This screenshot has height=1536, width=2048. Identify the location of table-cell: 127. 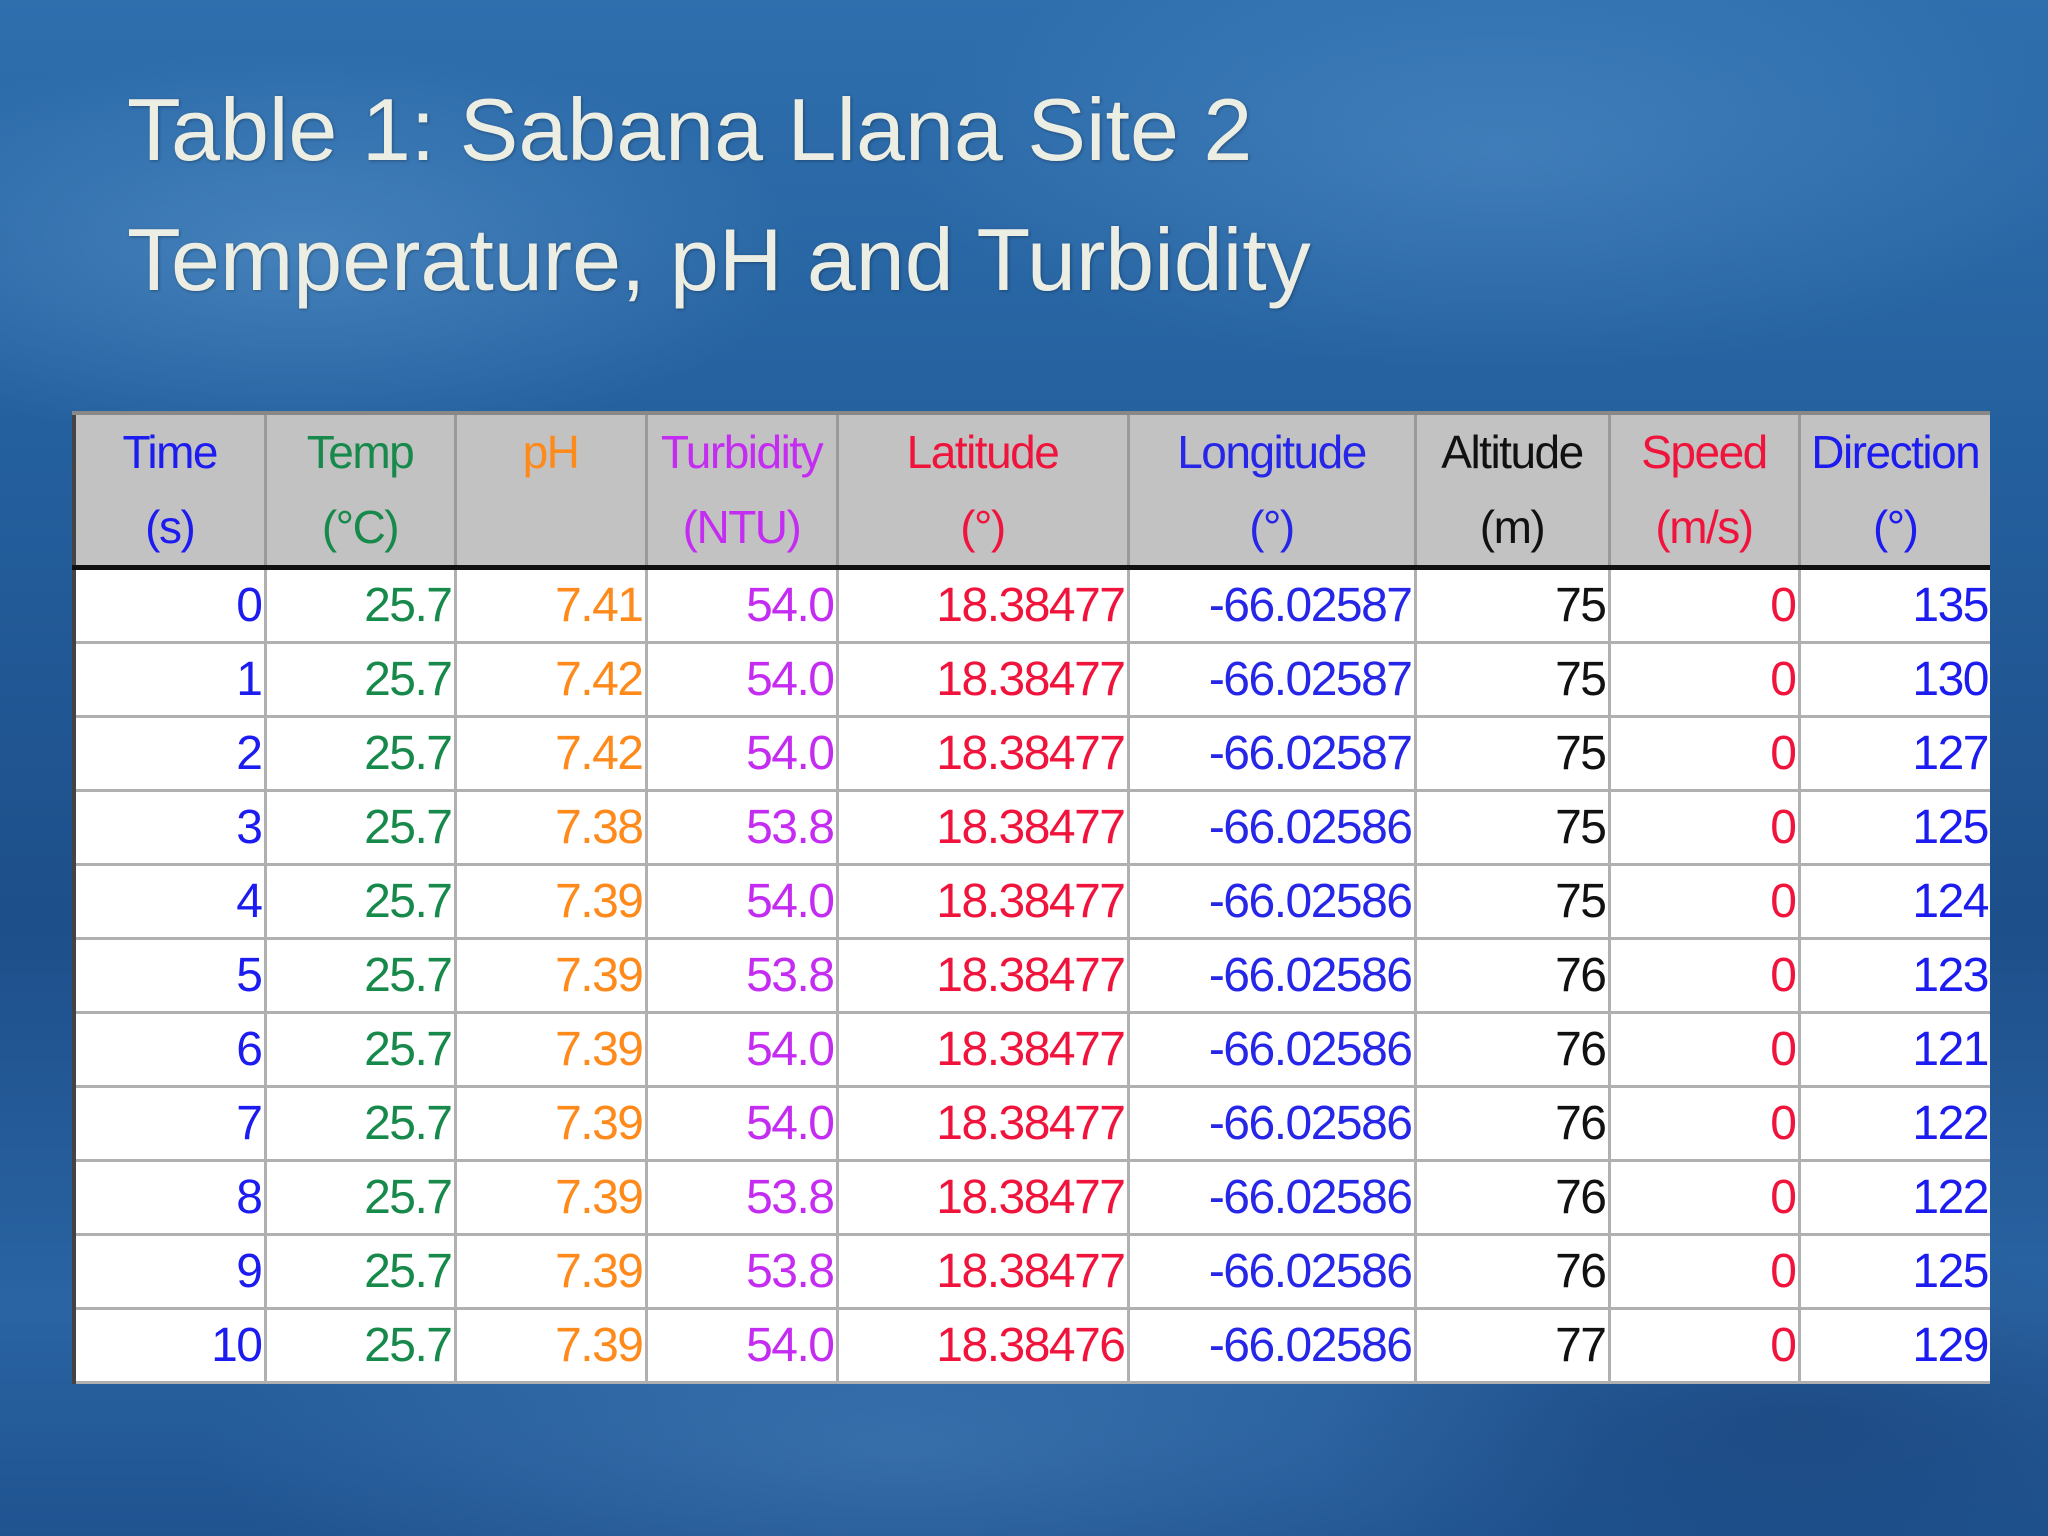
(1894, 754).